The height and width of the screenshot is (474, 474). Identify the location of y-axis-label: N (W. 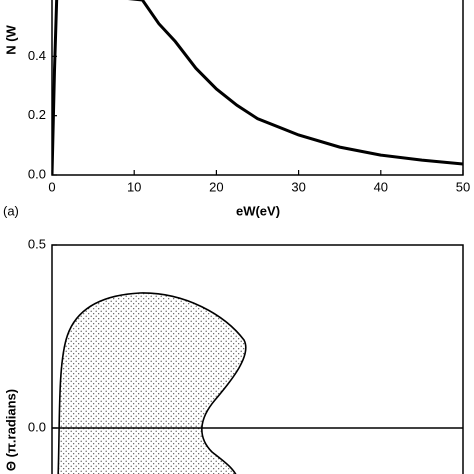
(10, 39).